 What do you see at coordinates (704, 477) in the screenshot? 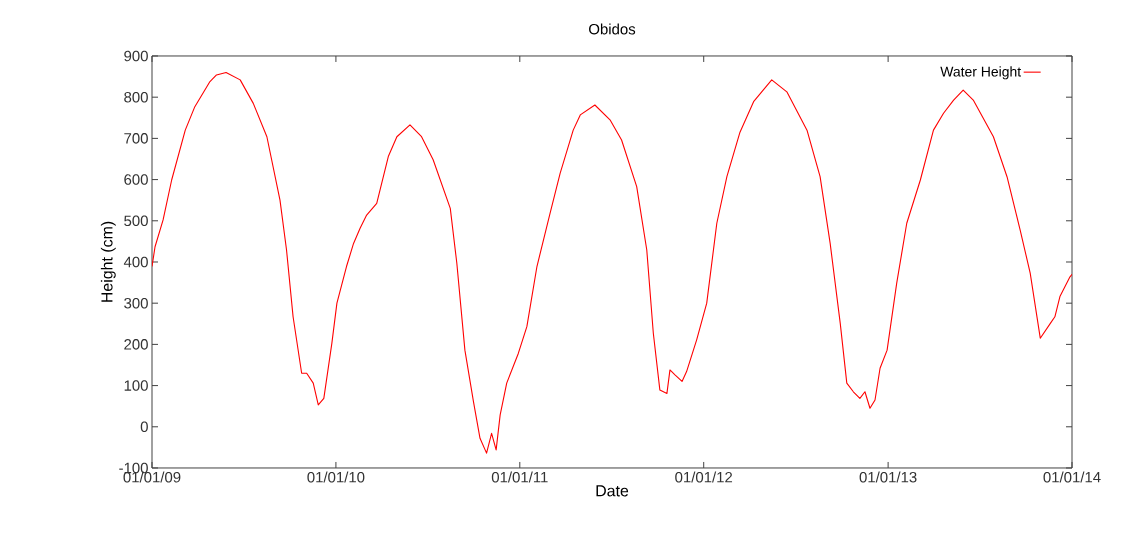
I see `x-tick-label: 01/01/12` at bounding box center [704, 477].